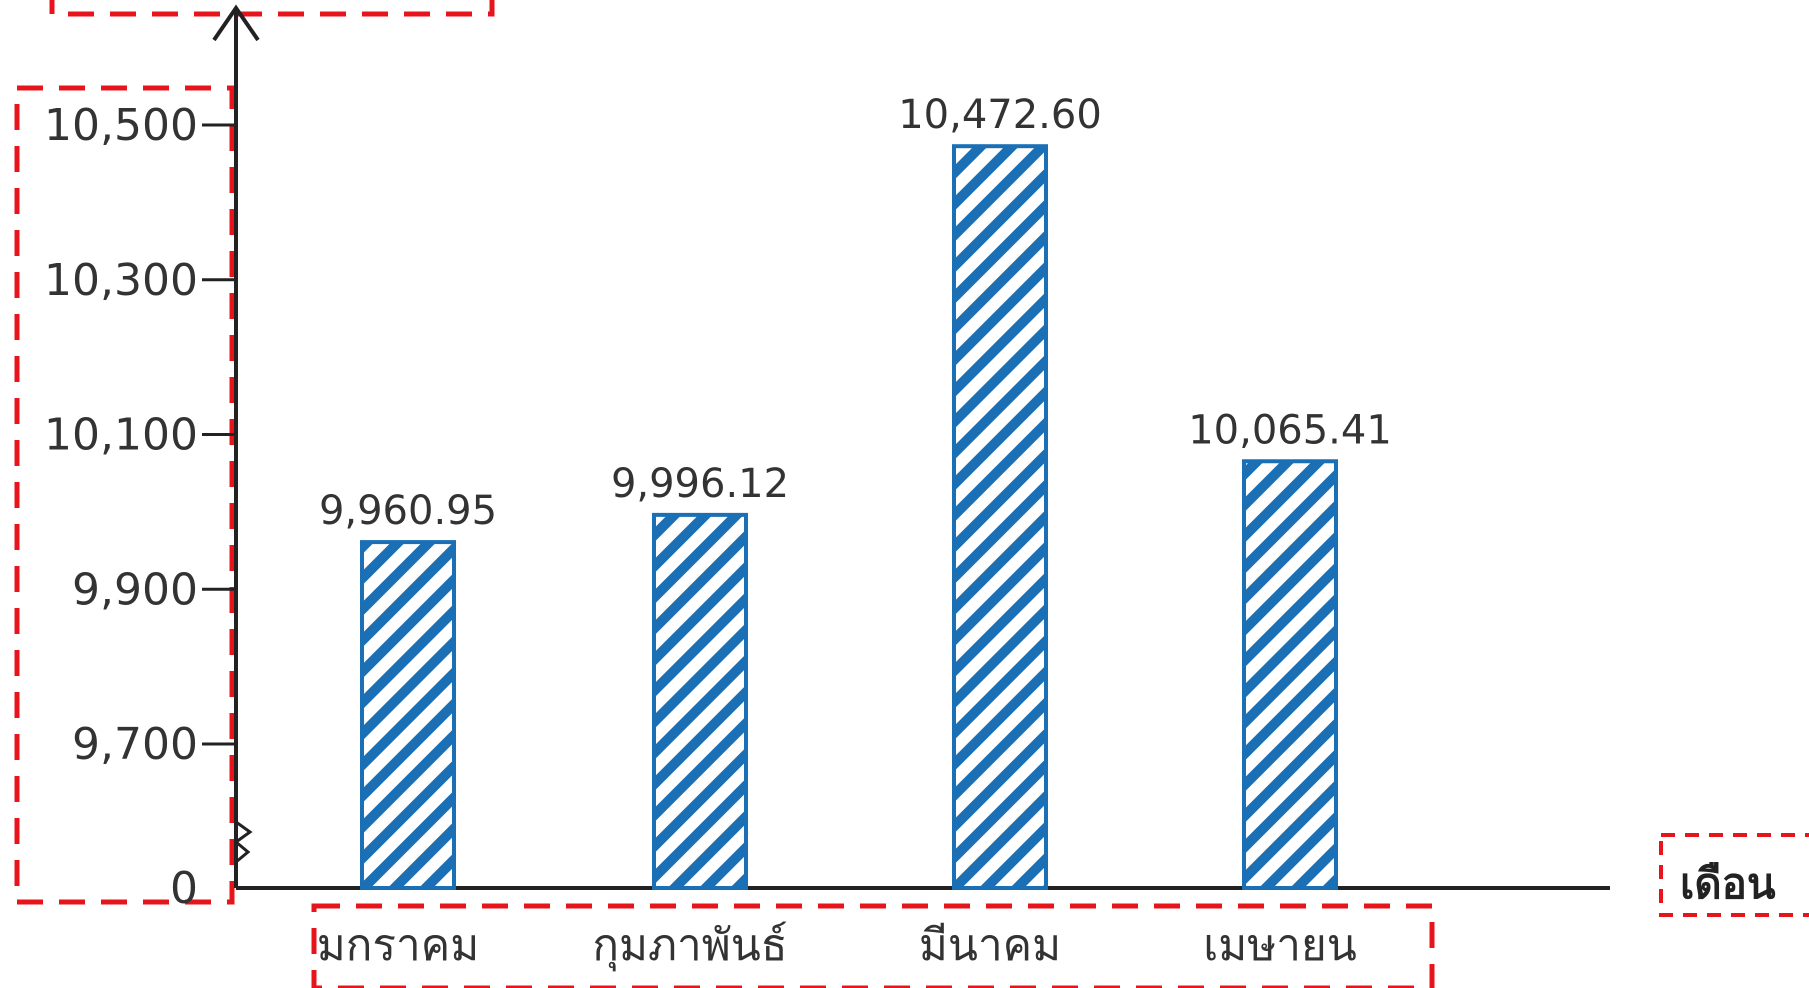 This screenshot has height=988, width=1809. What do you see at coordinates (990, 945) in the screenshot?
I see `x-category-label: มีนาคม` at bounding box center [990, 945].